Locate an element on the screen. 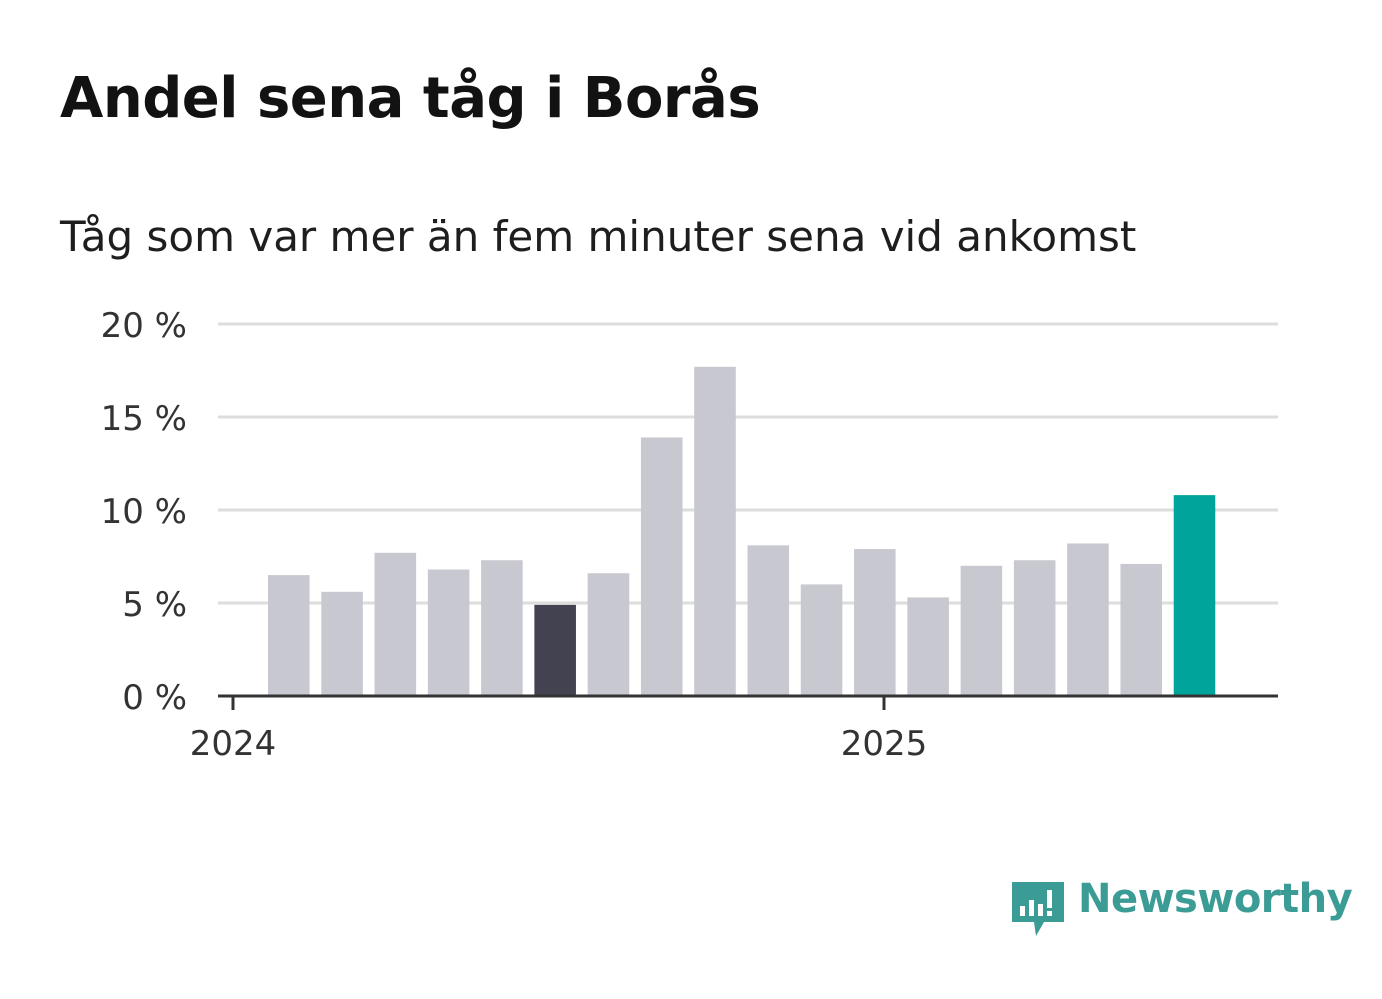 This screenshot has height=999, width=1382. brand-name: Newsworthy is located at coordinates (1215, 899).